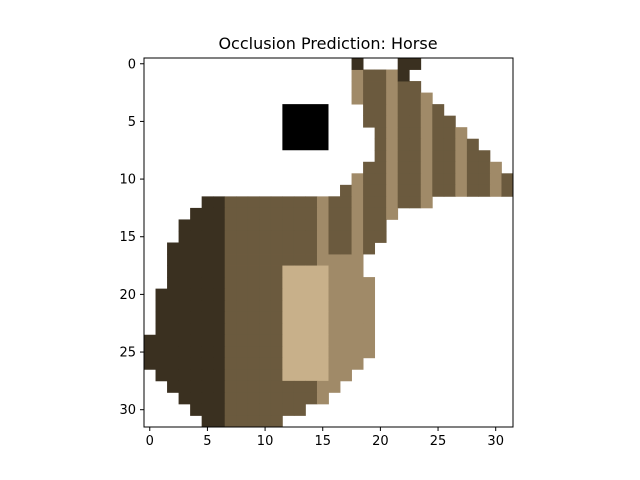  What do you see at coordinates (127, 180) in the screenshot?
I see `y-tick-label: 10` at bounding box center [127, 180].